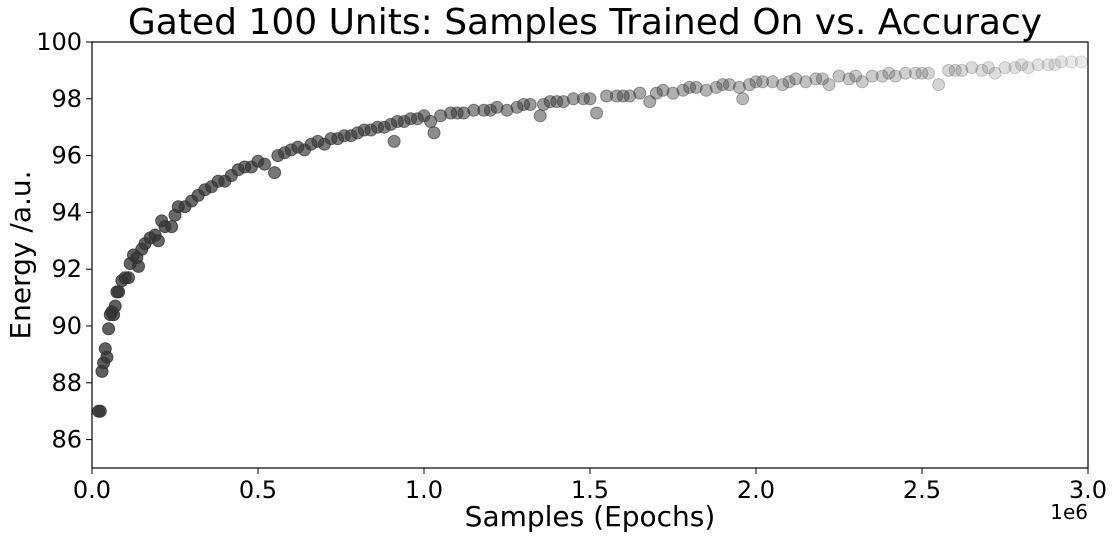 The width and height of the screenshot is (1114, 538). What do you see at coordinates (756, 490) in the screenshot?
I see `x-tick-label: 2.0` at bounding box center [756, 490].